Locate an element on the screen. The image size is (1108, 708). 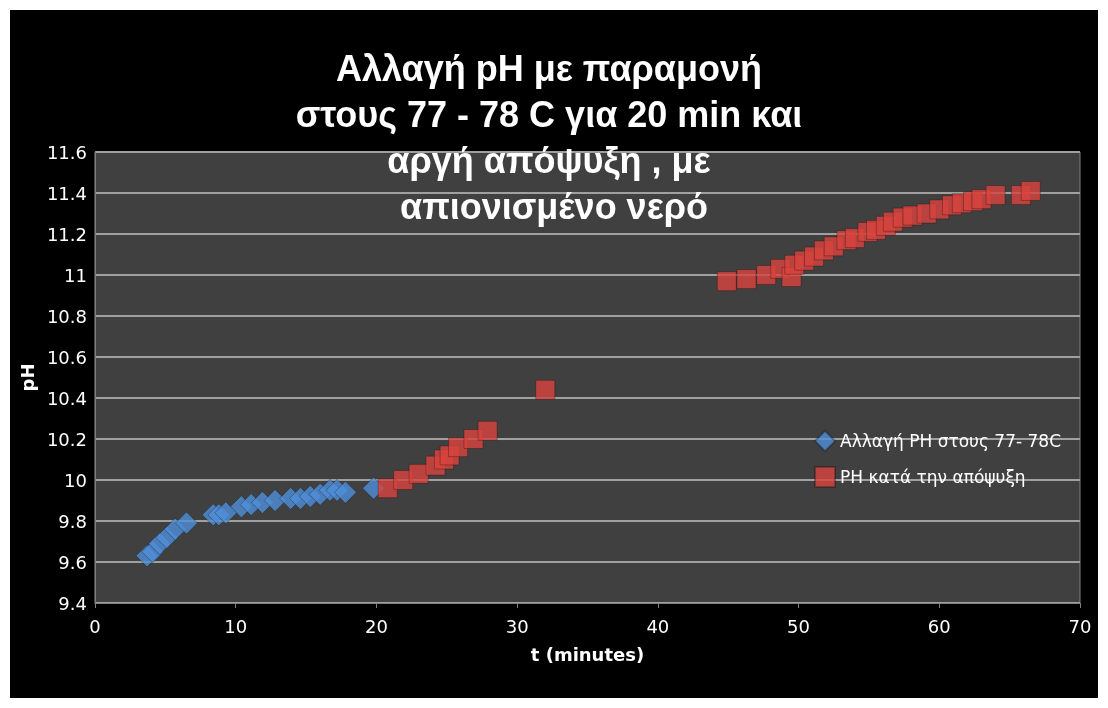
y-tick-label: 11.6 is located at coordinates (66, 152).